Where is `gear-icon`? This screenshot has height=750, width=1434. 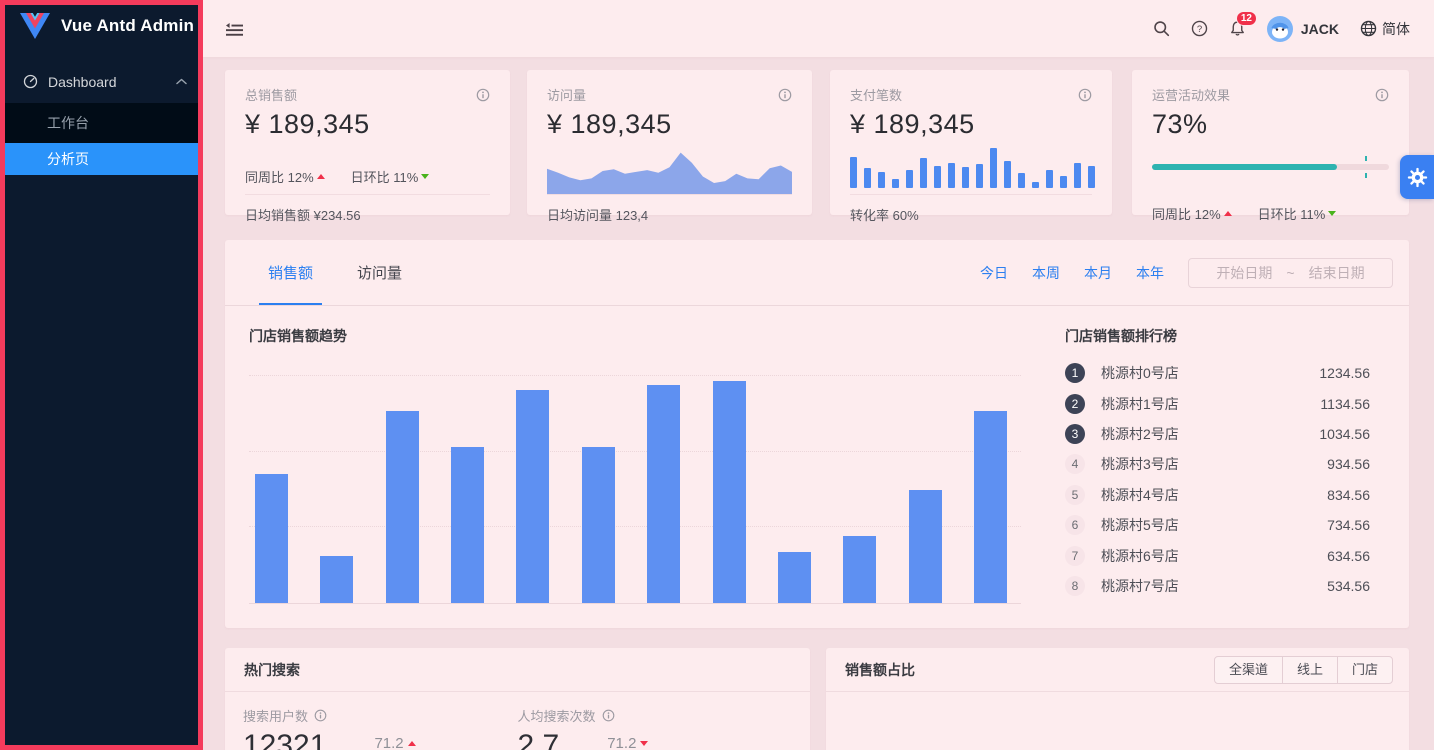
gear-icon is located at coordinates (1417, 177).